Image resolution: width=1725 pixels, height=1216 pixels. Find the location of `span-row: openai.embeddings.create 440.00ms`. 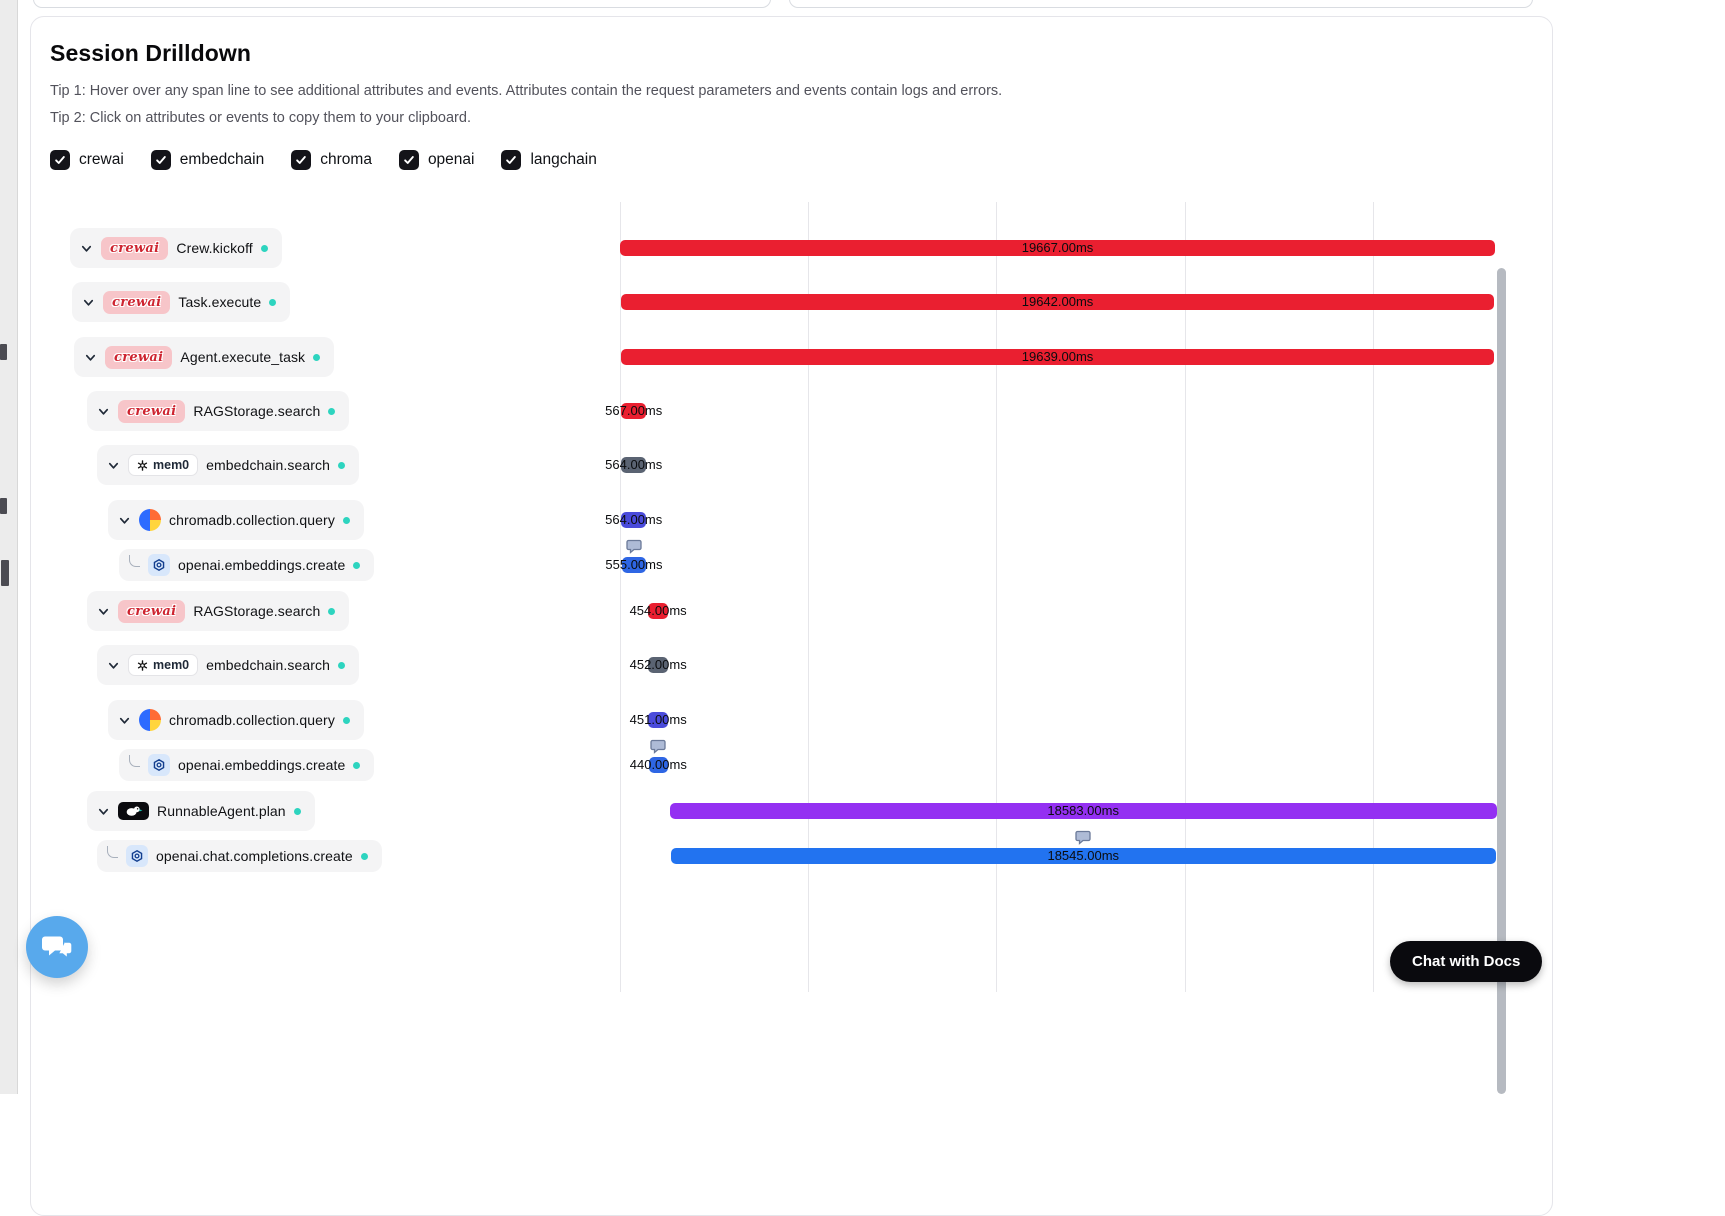

span-row: openai.embeddings.create 440.00ms is located at coordinates (776, 765).